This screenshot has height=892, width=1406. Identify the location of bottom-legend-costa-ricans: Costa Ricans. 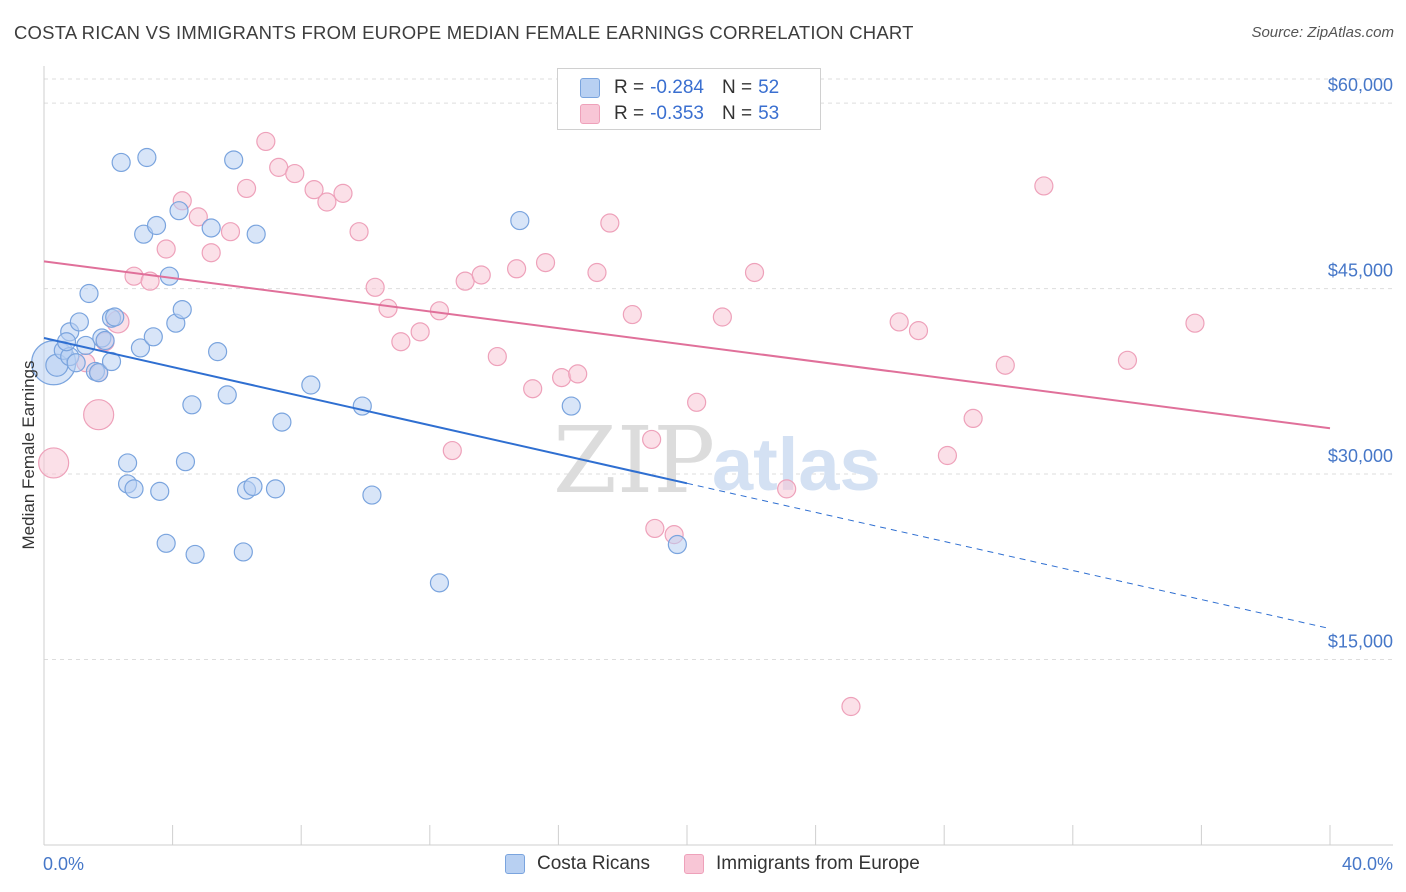
(577, 864).